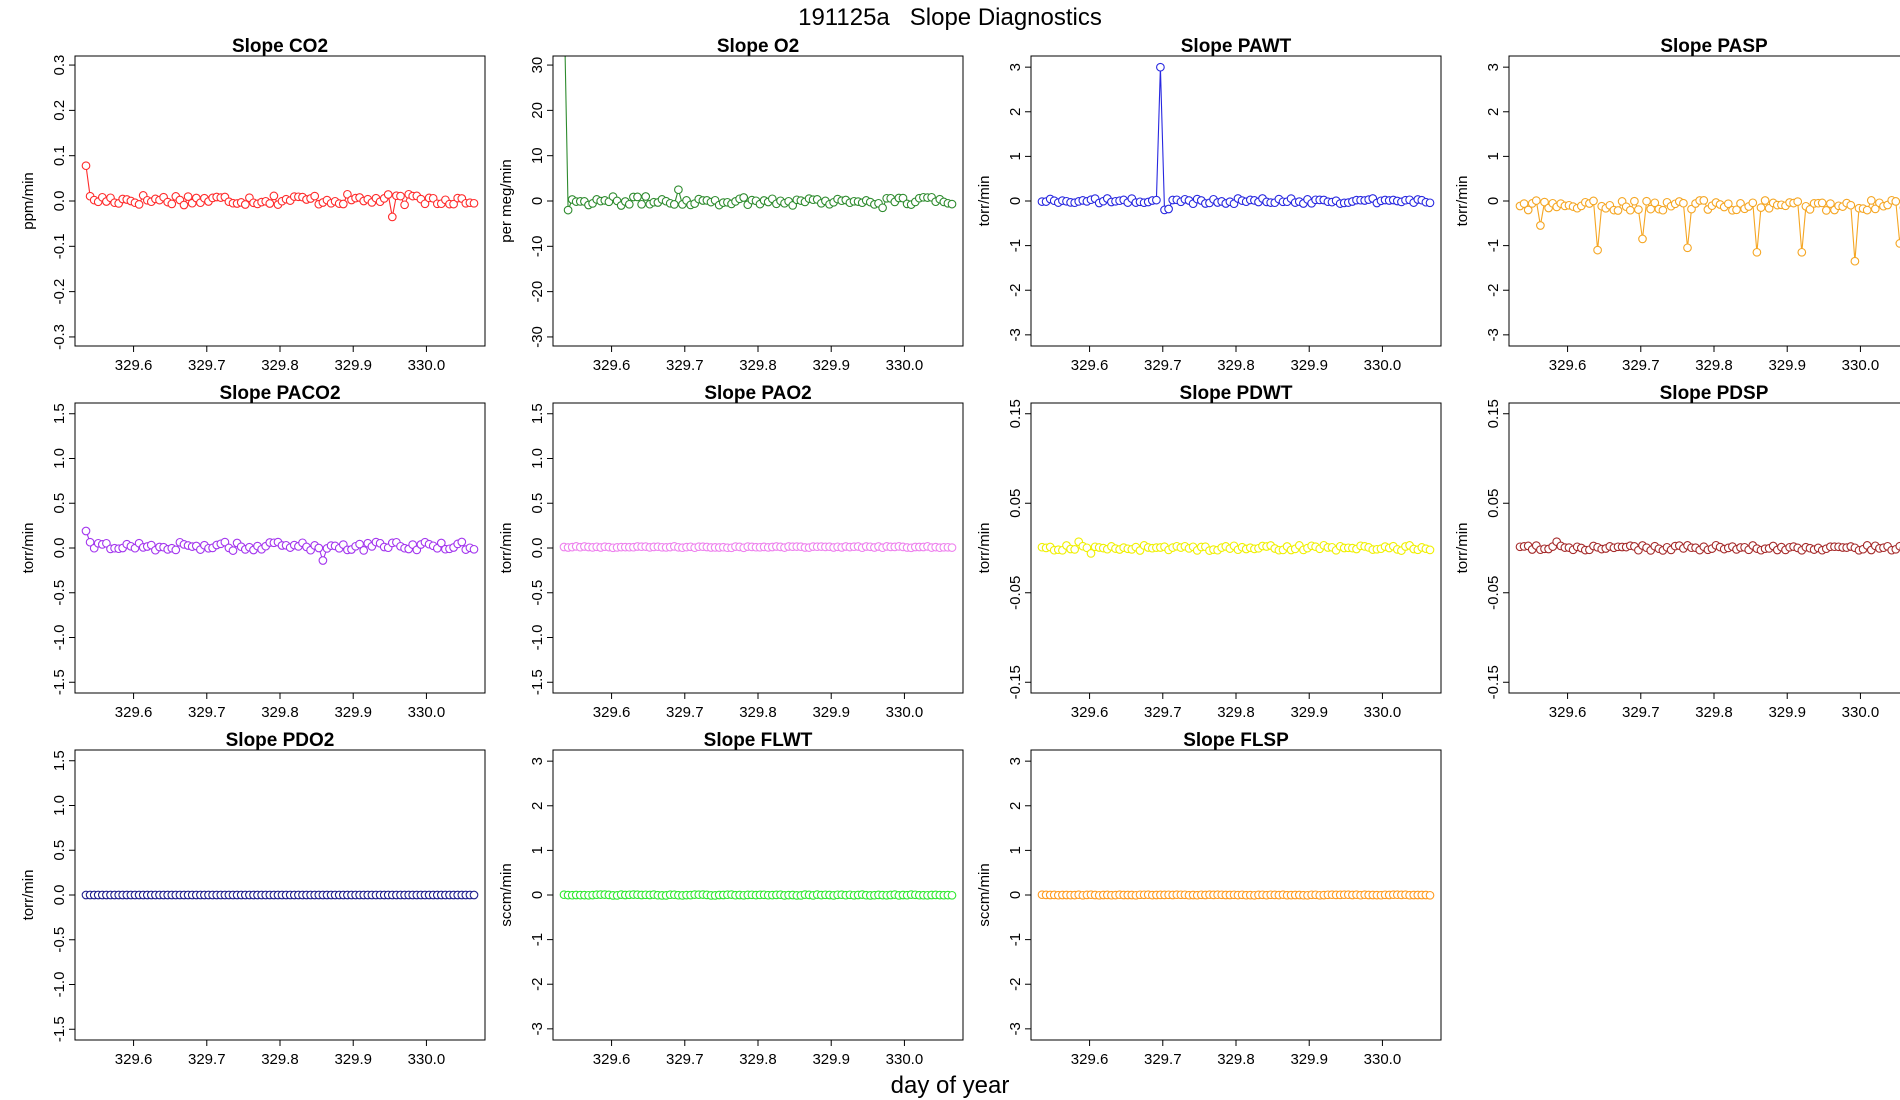 This screenshot has width=1900, height=1100. What do you see at coordinates (59, 503) in the screenshot?
I see `y-tick-label: 0.5` at bounding box center [59, 503].